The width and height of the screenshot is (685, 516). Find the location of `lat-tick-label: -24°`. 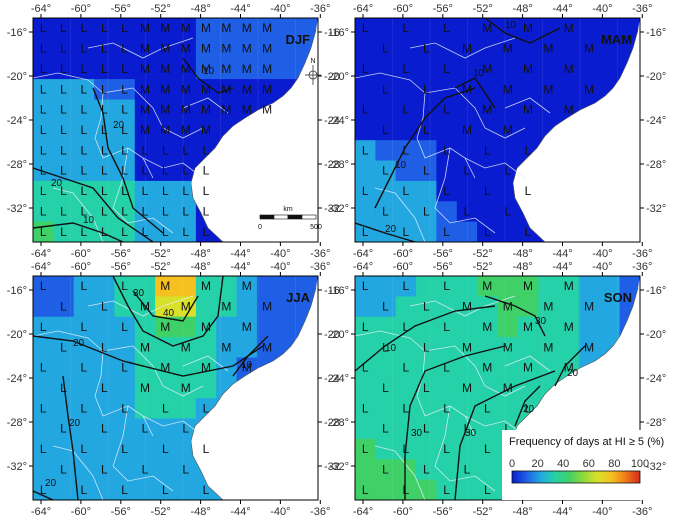

lat-tick-label: -24° is located at coordinates (332, 379).